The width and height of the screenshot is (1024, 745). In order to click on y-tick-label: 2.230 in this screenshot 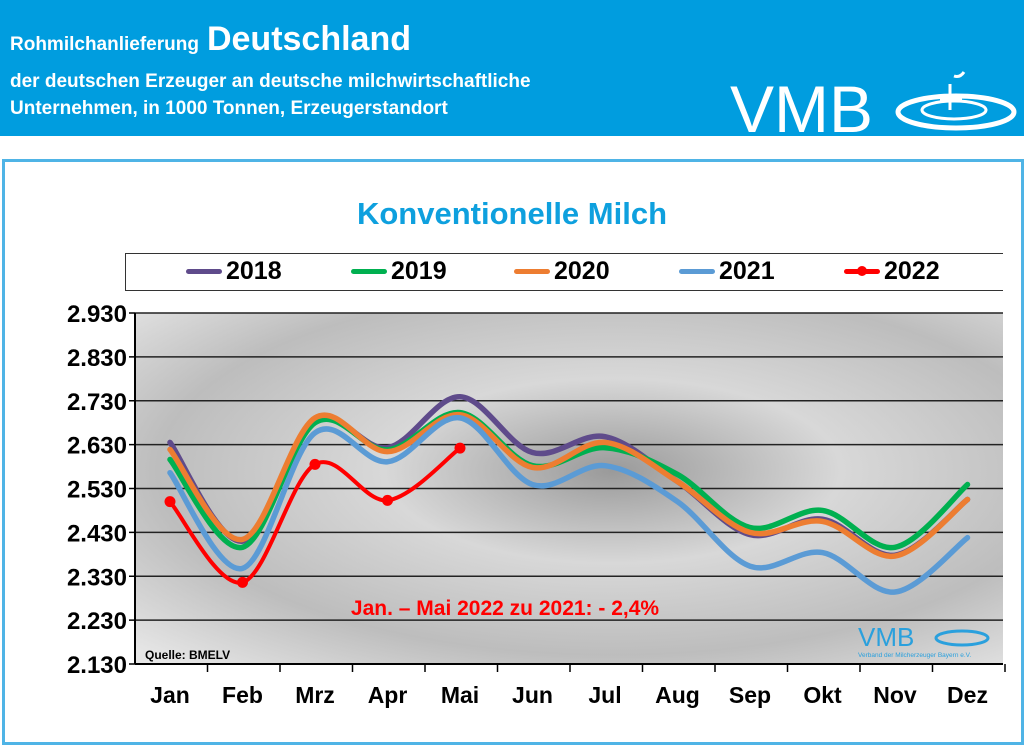, I will do `click(97, 621)`.